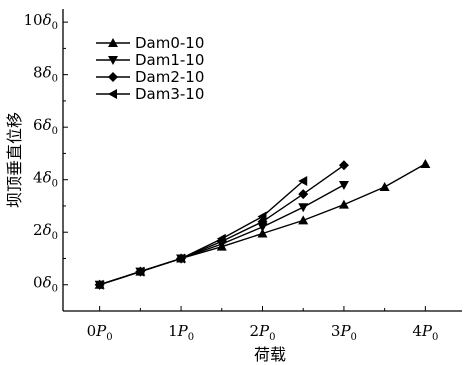  What do you see at coordinates (169, 77) in the screenshot?
I see `legend-label: Dam2-10` at bounding box center [169, 77].